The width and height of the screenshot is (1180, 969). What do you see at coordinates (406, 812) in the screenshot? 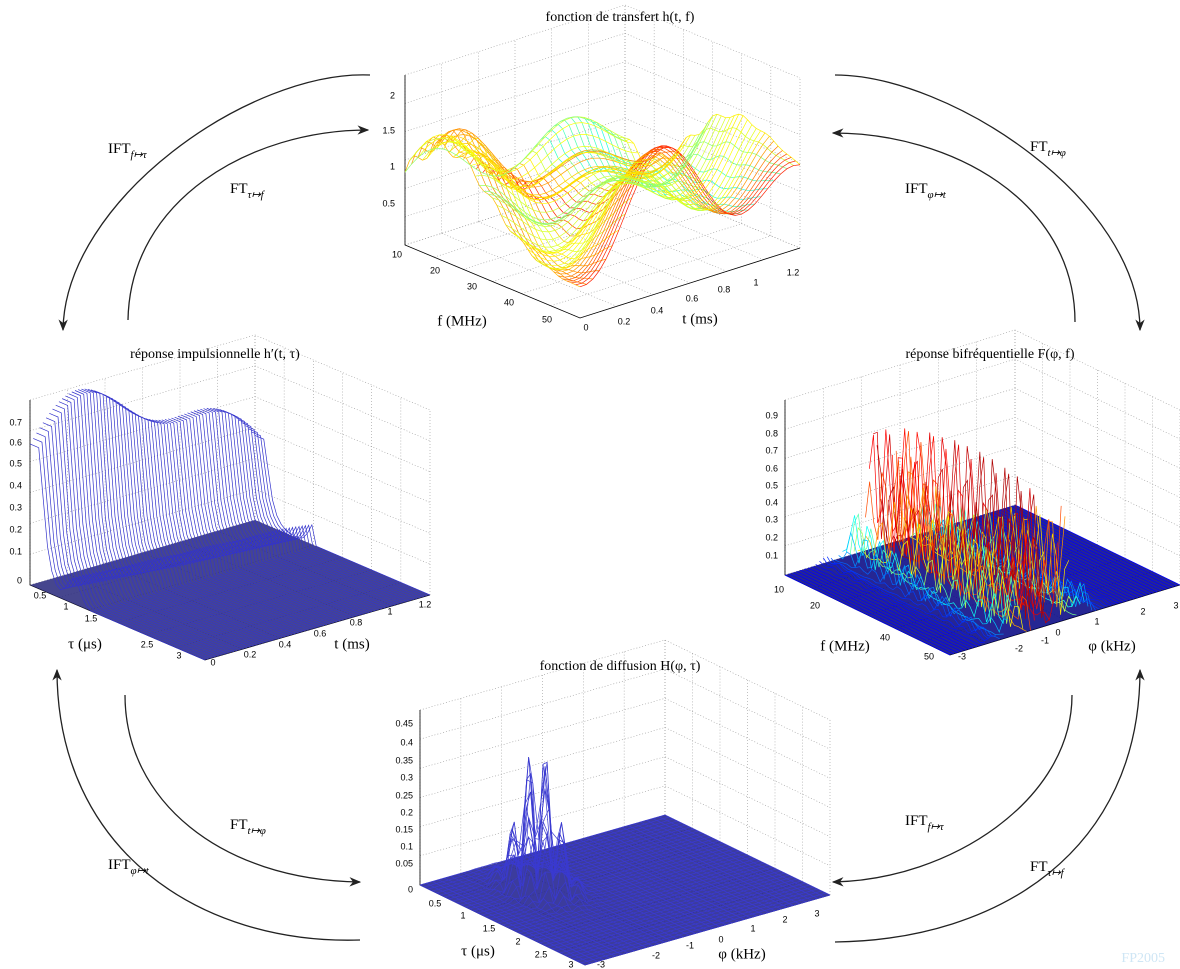
I see `z-tick-label: 0.2` at bounding box center [406, 812].